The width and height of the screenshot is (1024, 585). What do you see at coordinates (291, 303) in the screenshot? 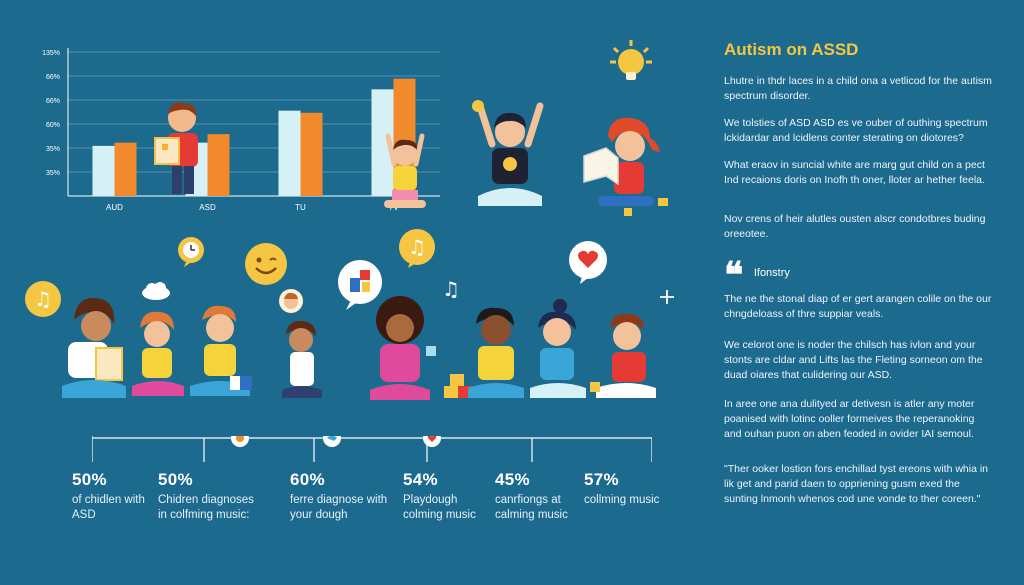
I see `child-face-bubble-icon` at bounding box center [291, 303].